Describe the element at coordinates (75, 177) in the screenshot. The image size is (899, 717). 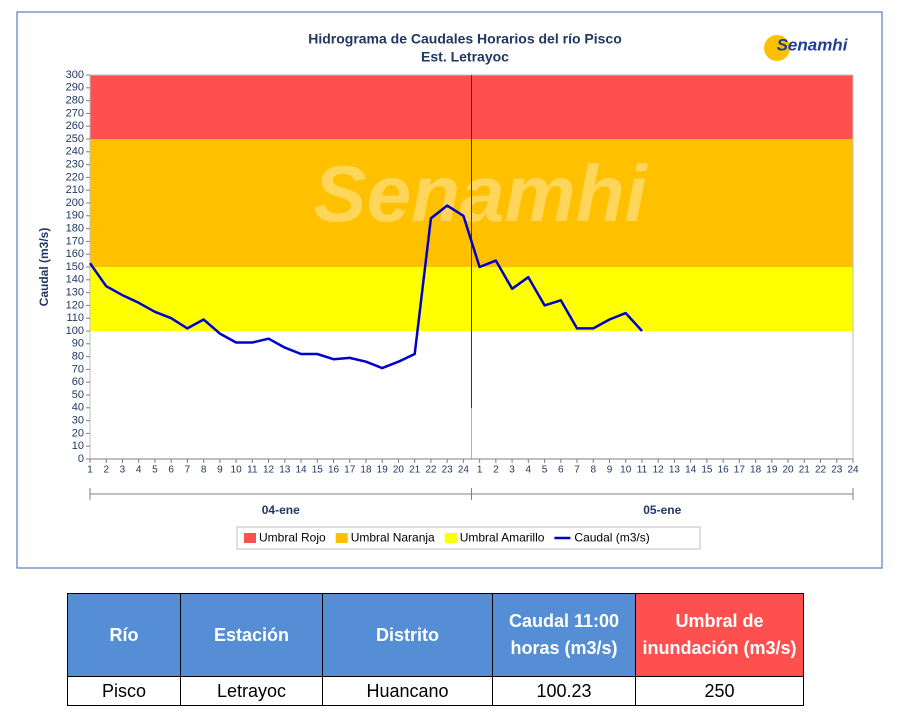
I see `y-tick-label: 220` at that location.